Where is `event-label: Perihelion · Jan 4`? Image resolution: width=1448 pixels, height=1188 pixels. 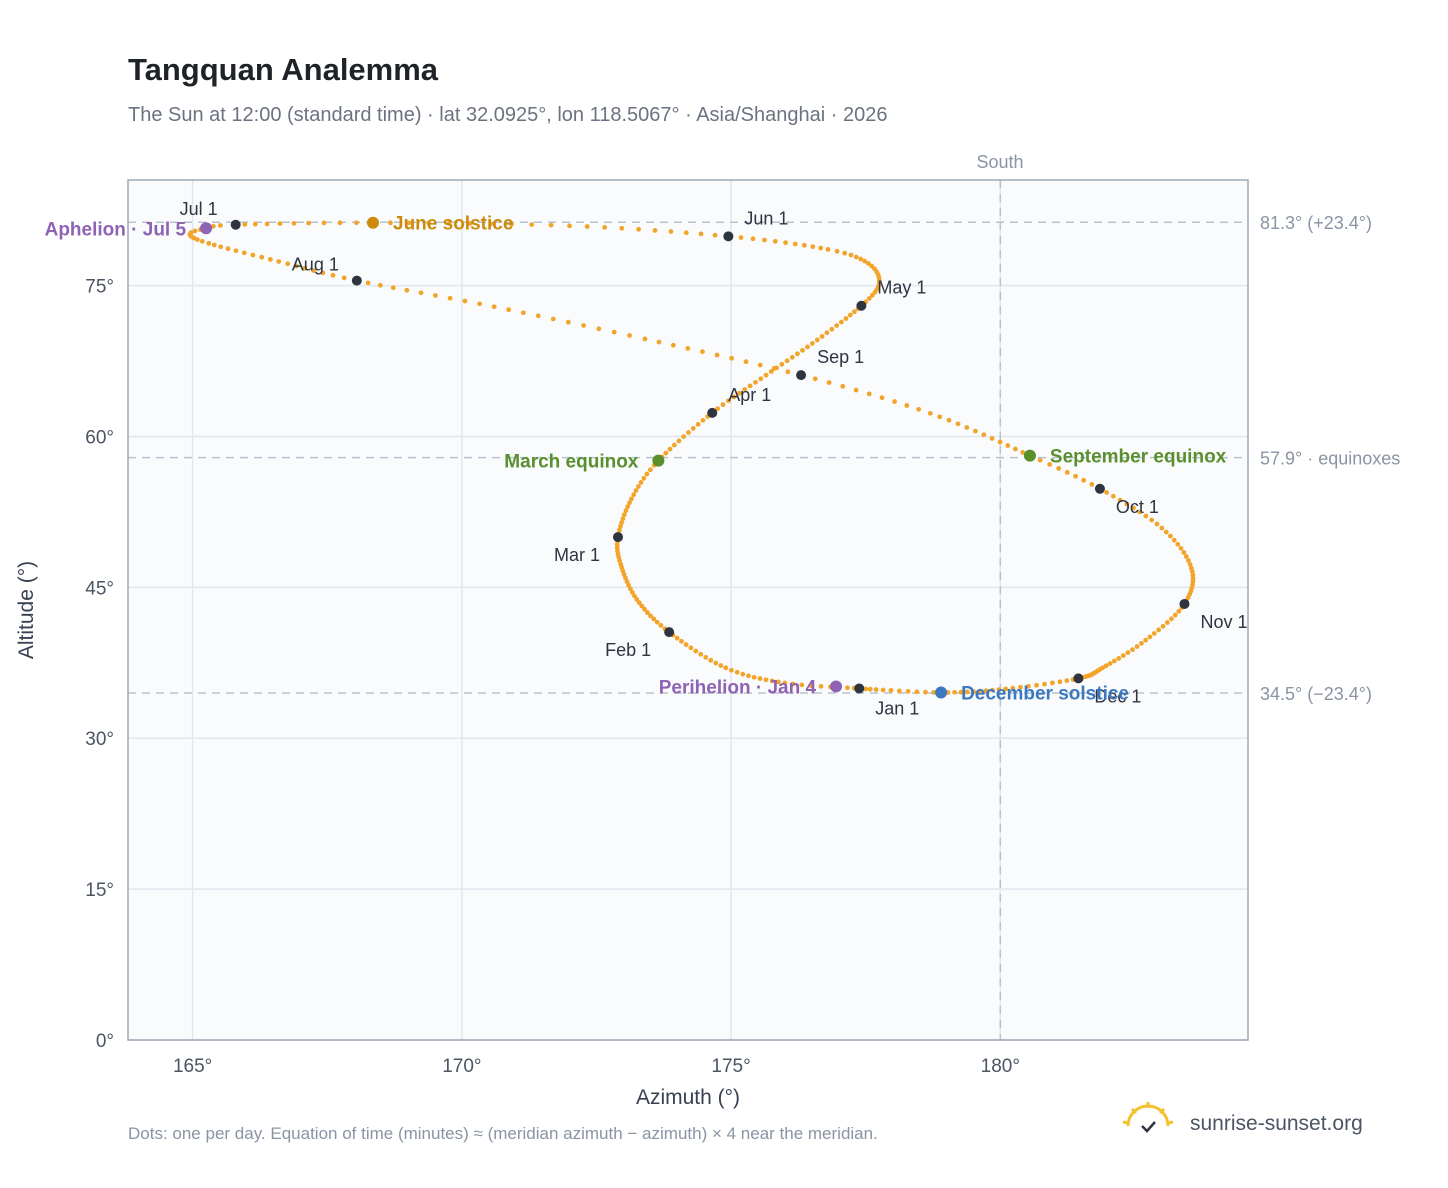 event-label: Perihelion · Jan 4 is located at coordinates (738, 687).